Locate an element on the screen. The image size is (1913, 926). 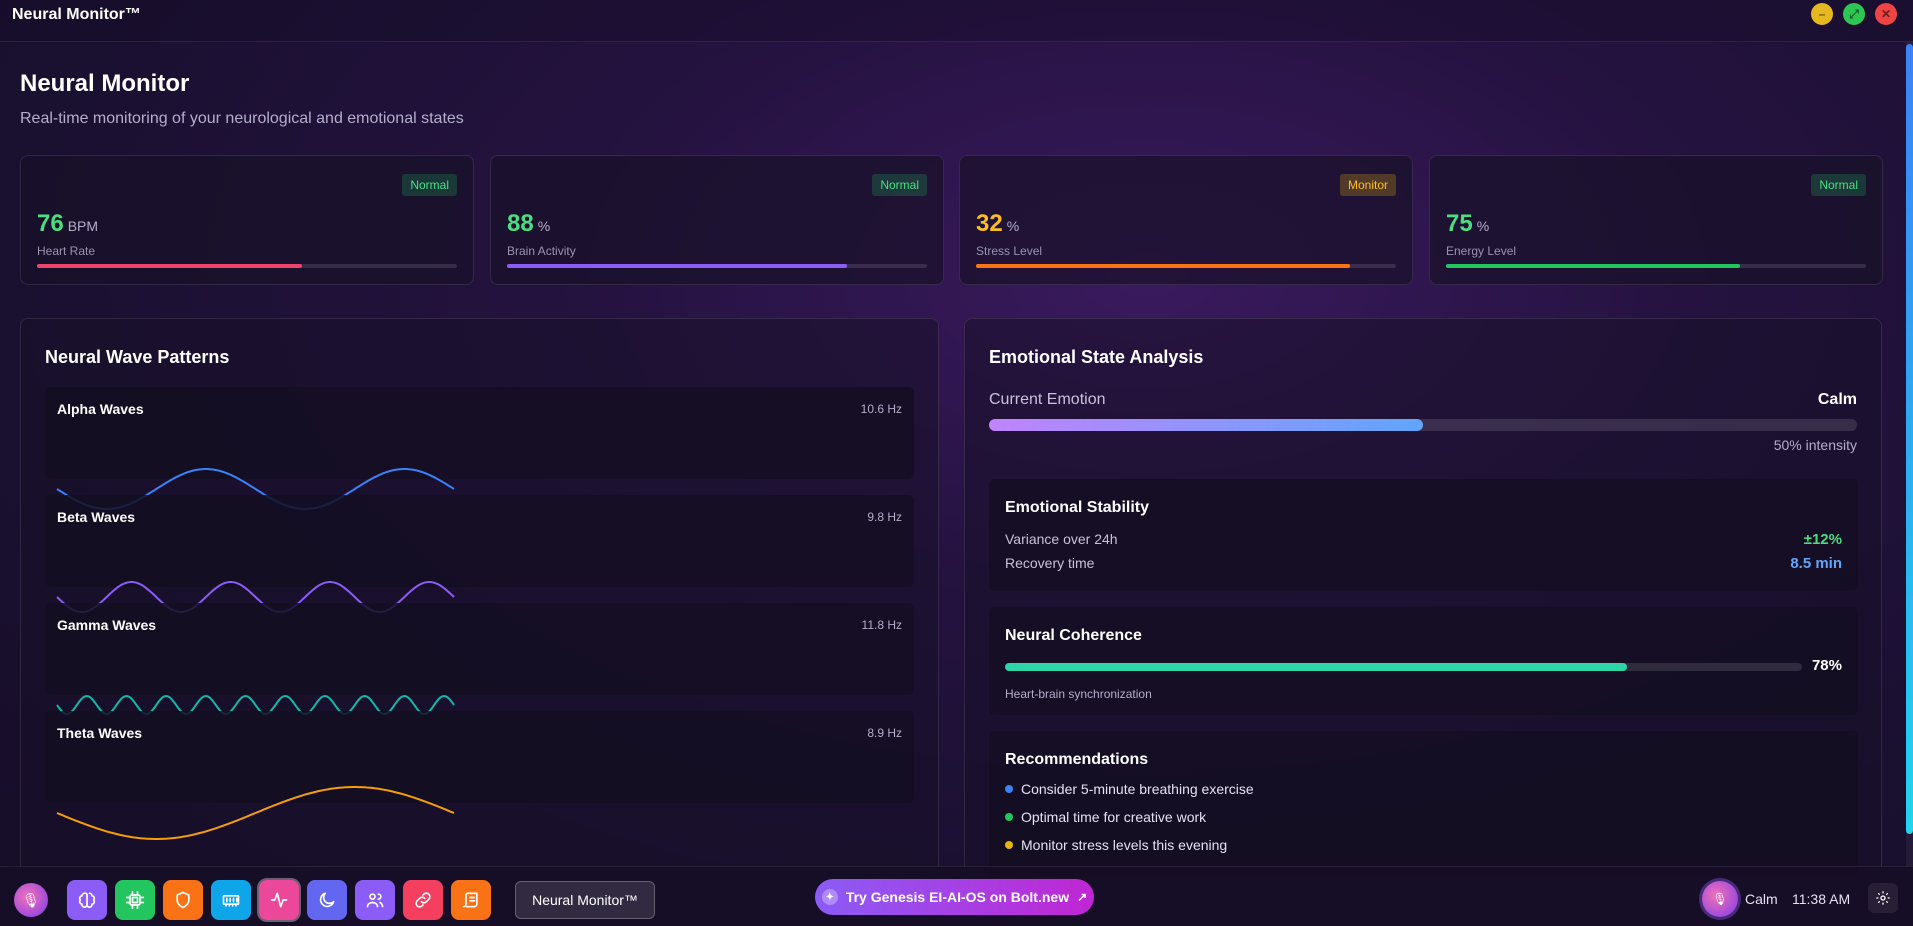
wave-row-theta: Theta Waves 8.9 Hz is located at coordinates (479, 775).